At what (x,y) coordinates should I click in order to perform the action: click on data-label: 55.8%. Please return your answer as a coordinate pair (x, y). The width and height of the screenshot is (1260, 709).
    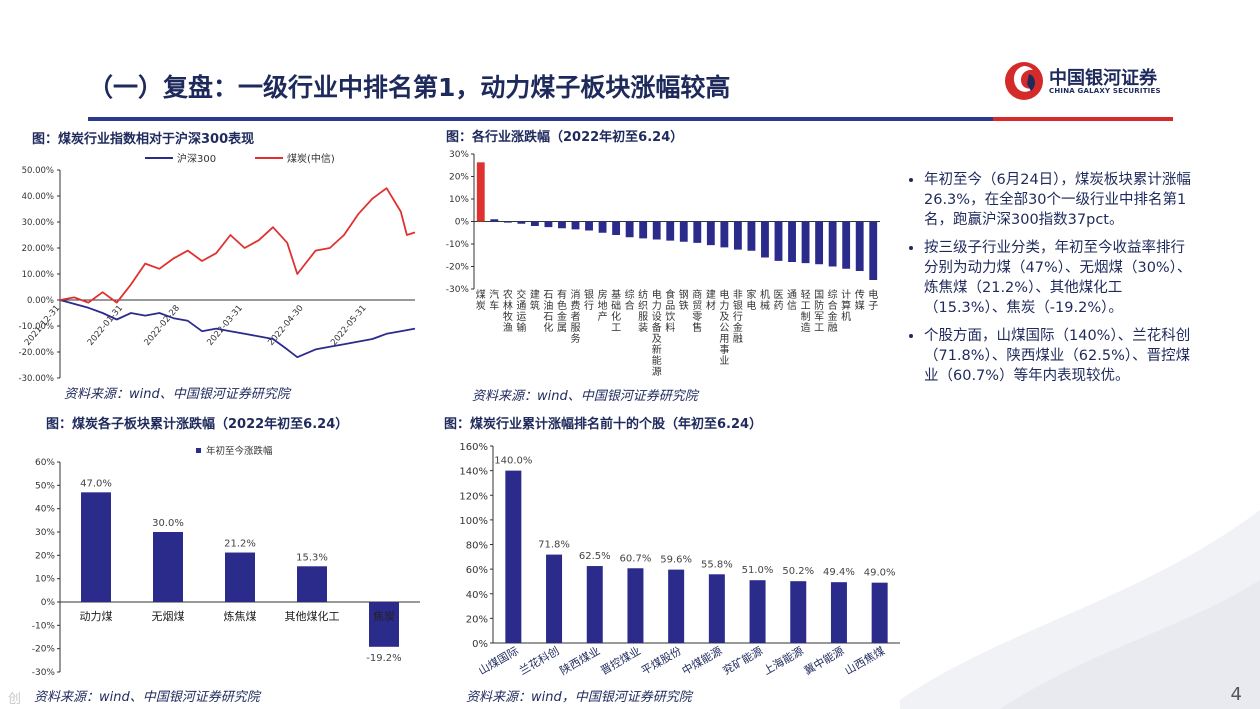
    Looking at the image, I should click on (717, 564).